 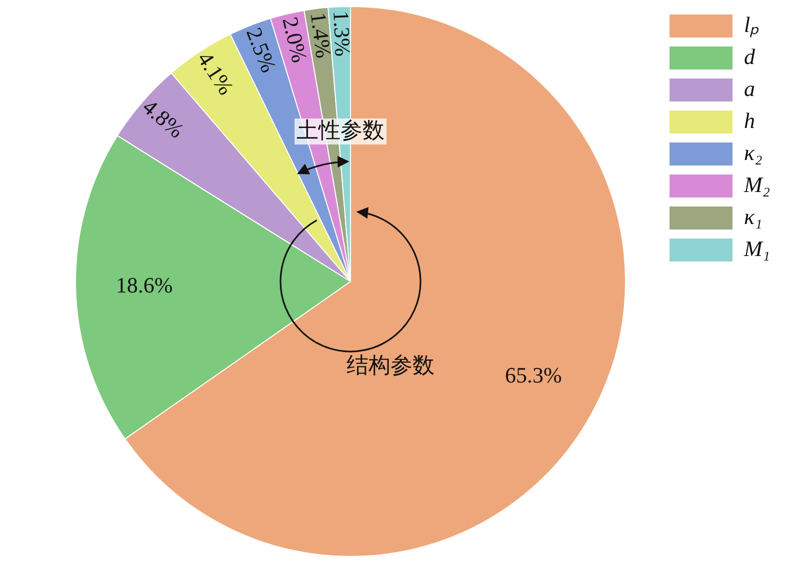 What do you see at coordinates (750, 120) in the screenshot?
I see `legend-label: h` at bounding box center [750, 120].